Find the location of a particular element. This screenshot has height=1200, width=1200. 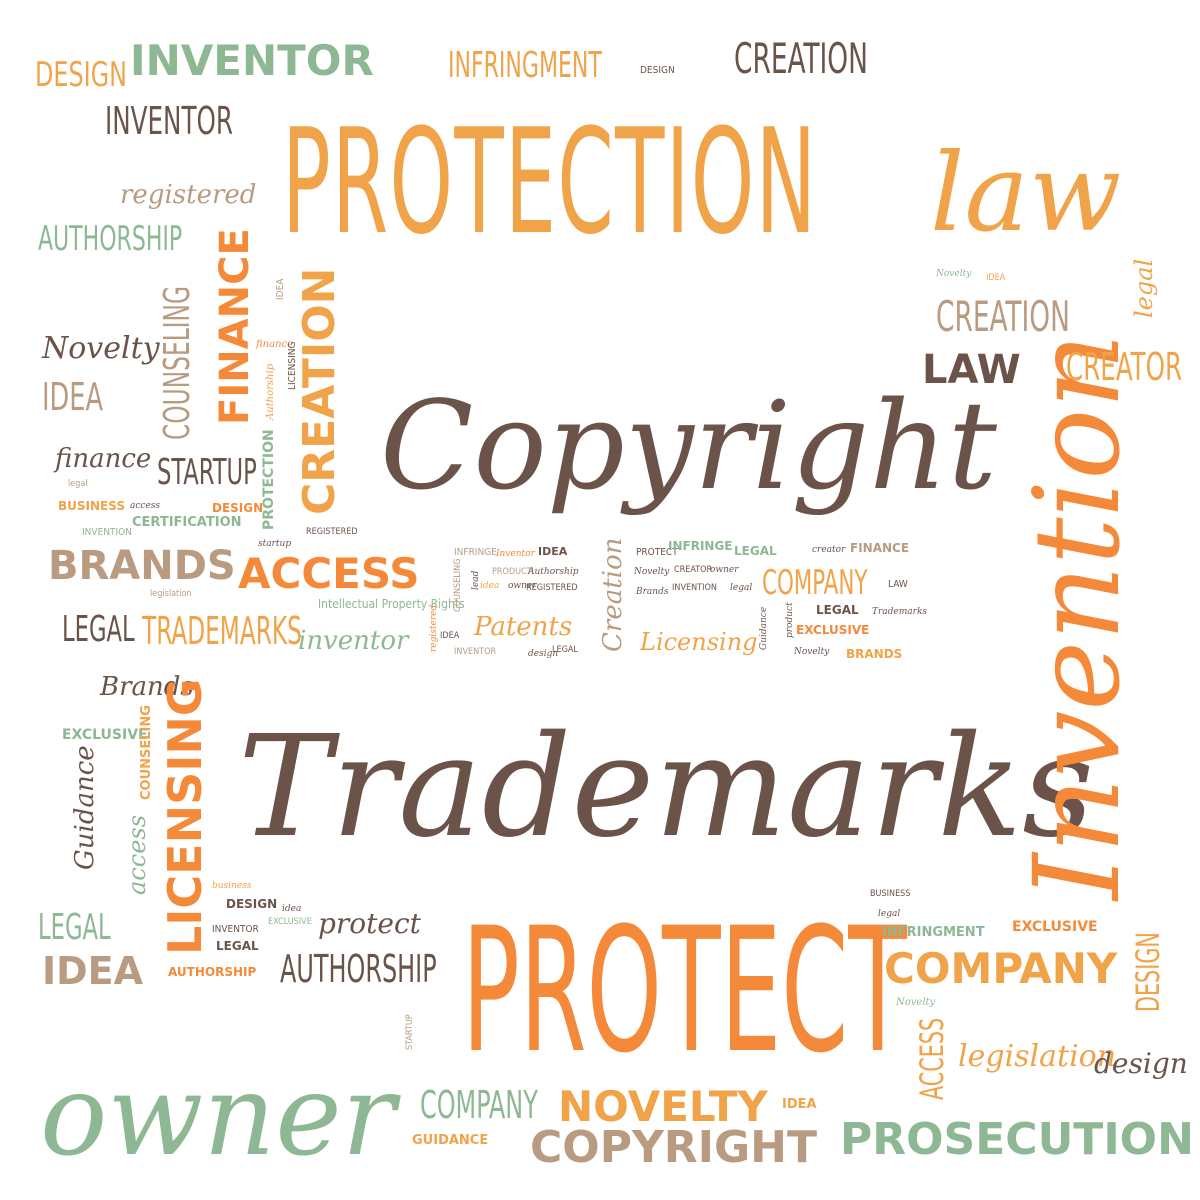

word-trademarks-mid: TRADEMARKS is located at coordinates (222, 631).